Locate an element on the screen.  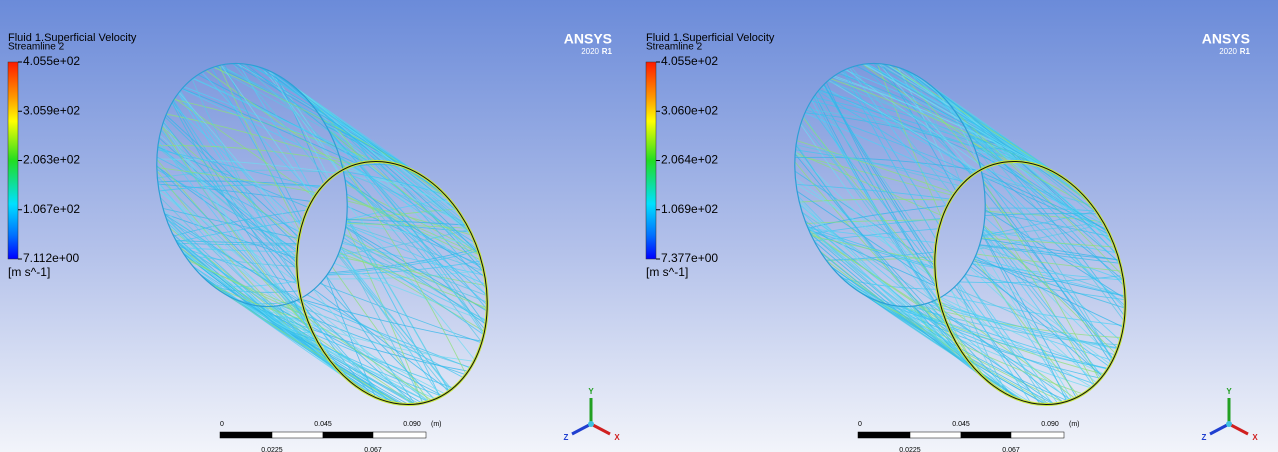
scale-segment is located at coordinates (297, 435).